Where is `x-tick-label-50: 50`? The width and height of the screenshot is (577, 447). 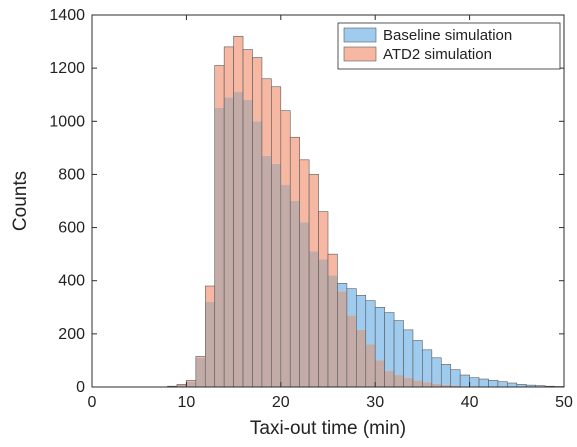
x-tick-label-50: 50 is located at coordinates (564, 402).